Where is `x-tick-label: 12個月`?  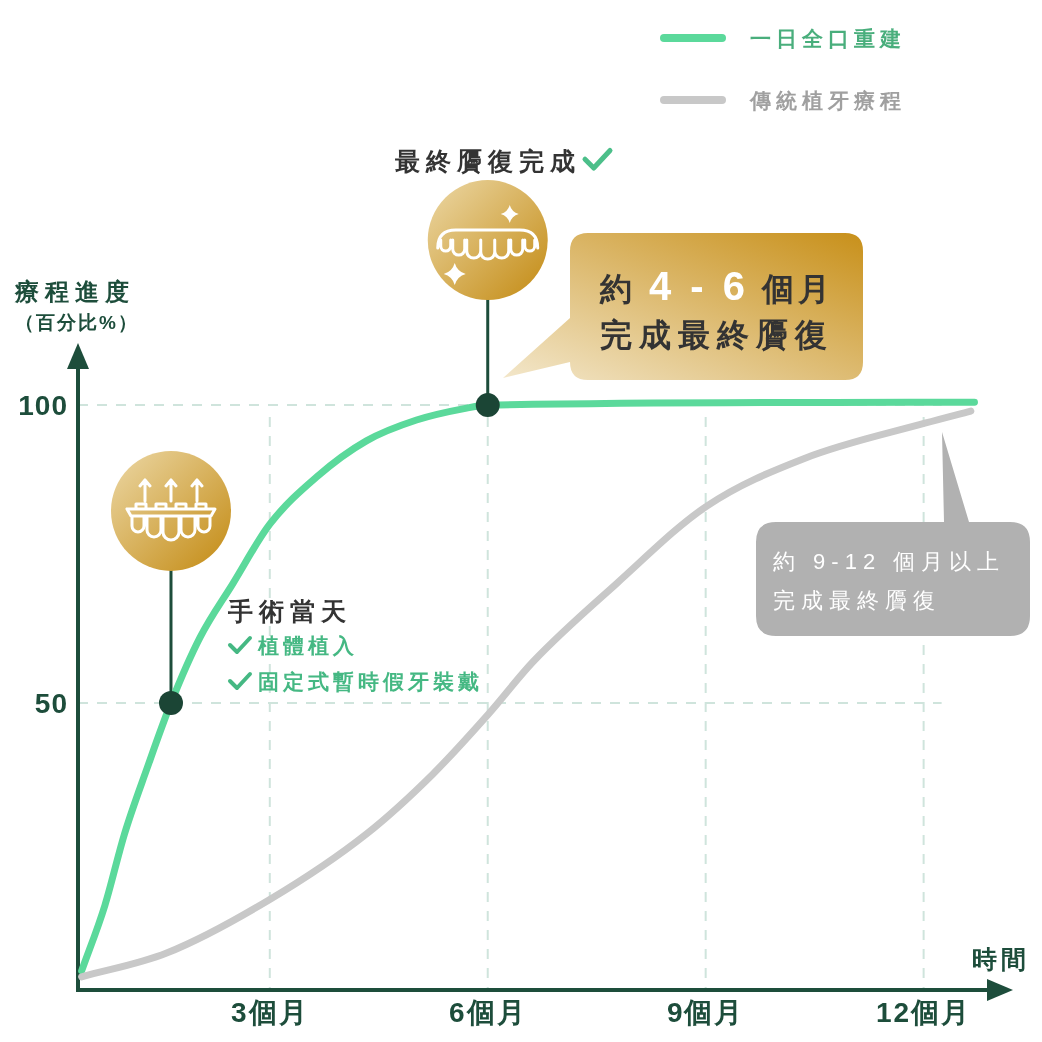
x-tick-label: 12個月 is located at coordinates (924, 1012).